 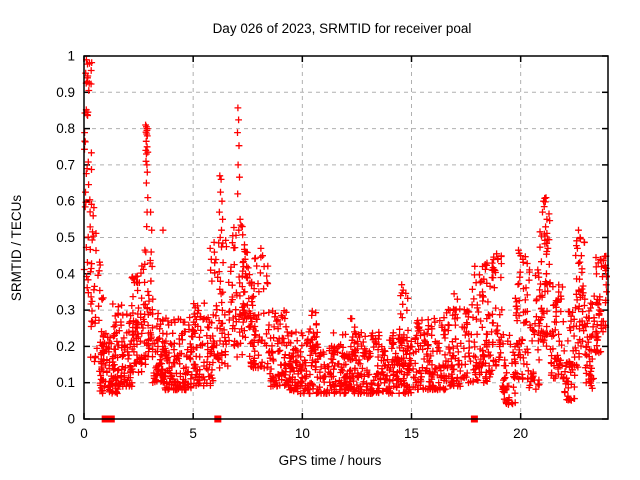 I want to click on y-tick-label: 0.8, so click(x=65, y=128).